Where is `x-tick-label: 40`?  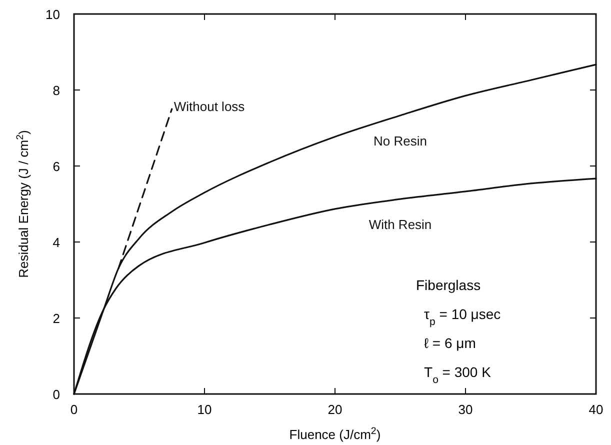 x-tick-label: 40 is located at coordinates (596, 409).